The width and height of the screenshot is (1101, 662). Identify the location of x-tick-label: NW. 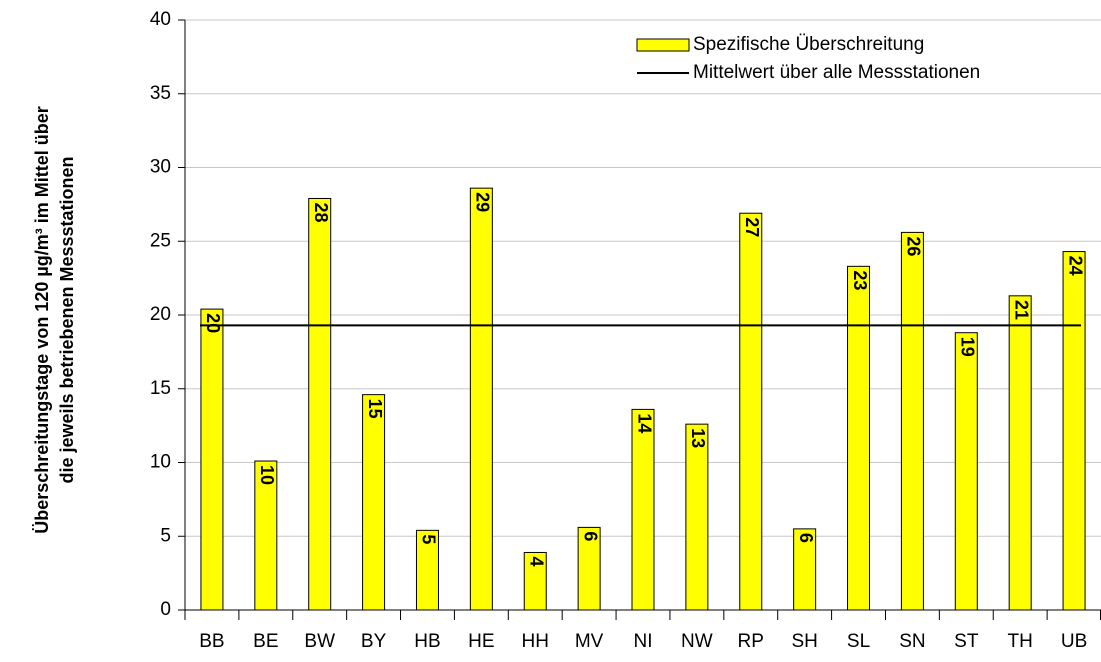
(697, 641).